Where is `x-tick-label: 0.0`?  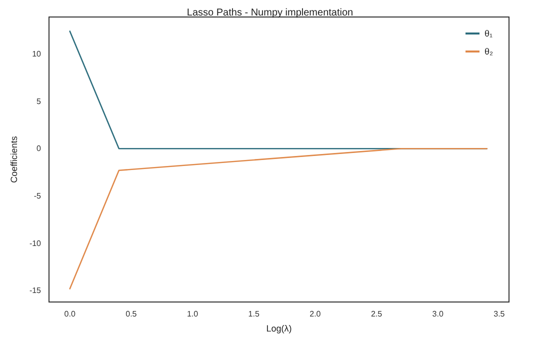 x-tick-label: 0.0 is located at coordinates (70, 314).